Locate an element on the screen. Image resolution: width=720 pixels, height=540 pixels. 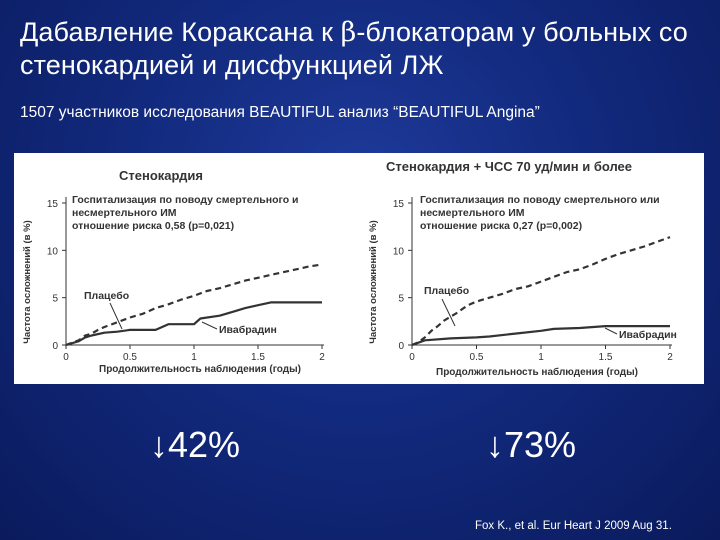
chart-annotation-1-2: несмертельного ИМ is located at coordinates (124, 213).